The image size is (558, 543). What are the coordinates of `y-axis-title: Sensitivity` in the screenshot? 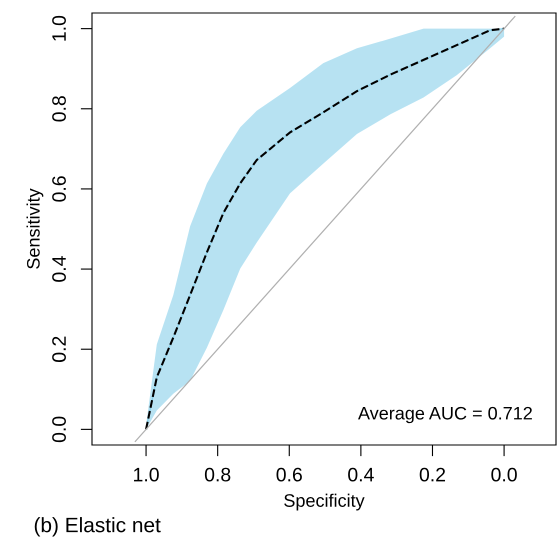 It's located at (35, 228).